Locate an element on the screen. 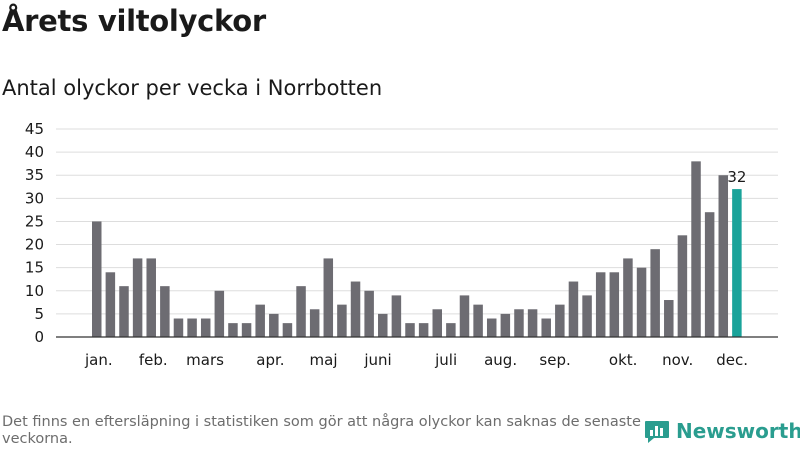 Image resolution: width=800 pixels, height=450 pixels. x-tick-label: dec. is located at coordinates (732, 360).